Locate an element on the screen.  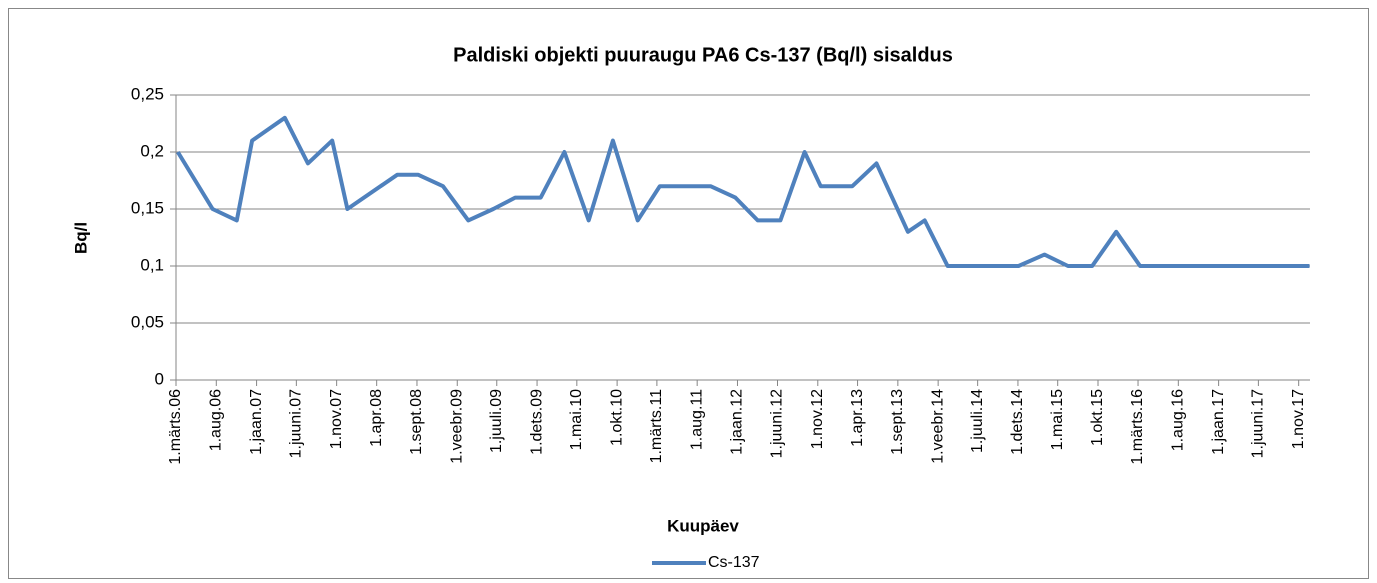
x-tick-label: 1.märts.11 is located at coordinates (656, 426).